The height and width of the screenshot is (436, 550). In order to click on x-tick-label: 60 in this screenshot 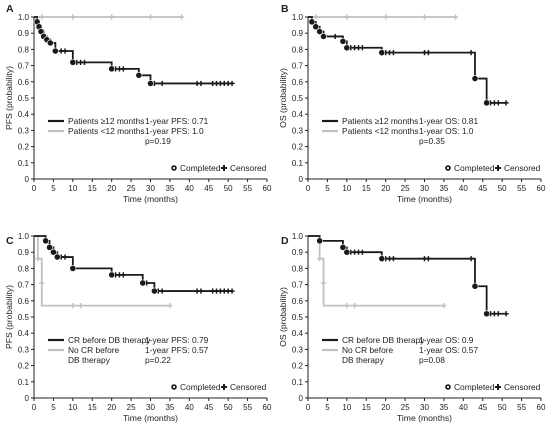, I will do `click(267, 188)`.